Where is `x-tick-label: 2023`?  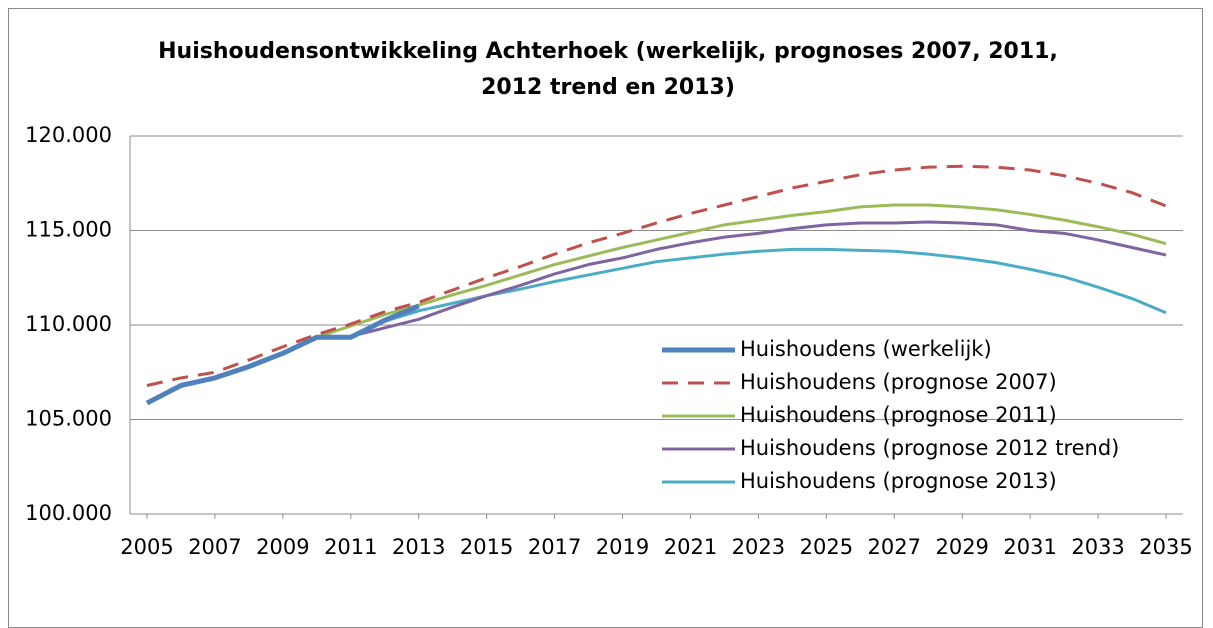
x-tick-label: 2023 is located at coordinates (758, 547).